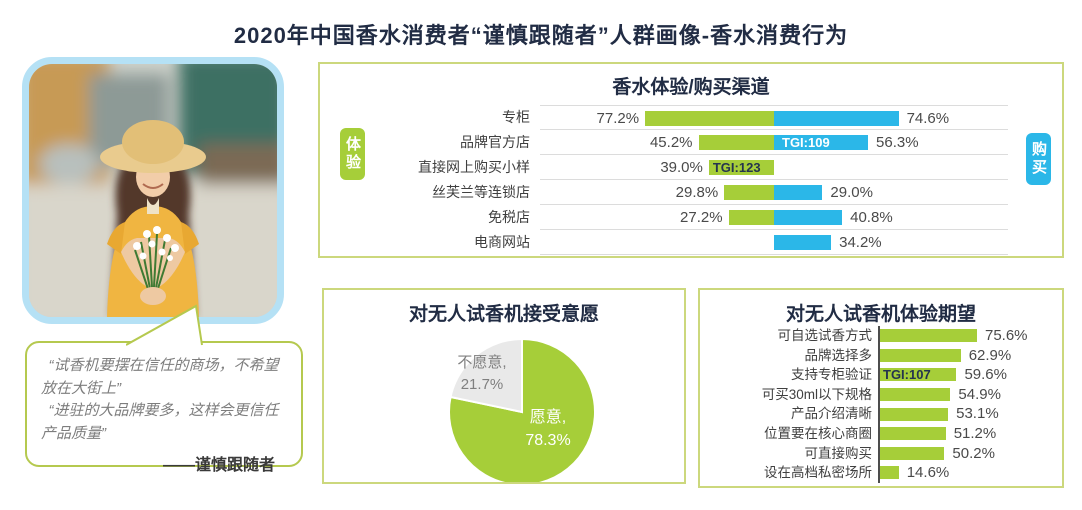 This screenshot has height=510, width=1082. I want to click on channel-row: 电商网站 34.2%, so click(668, 242).